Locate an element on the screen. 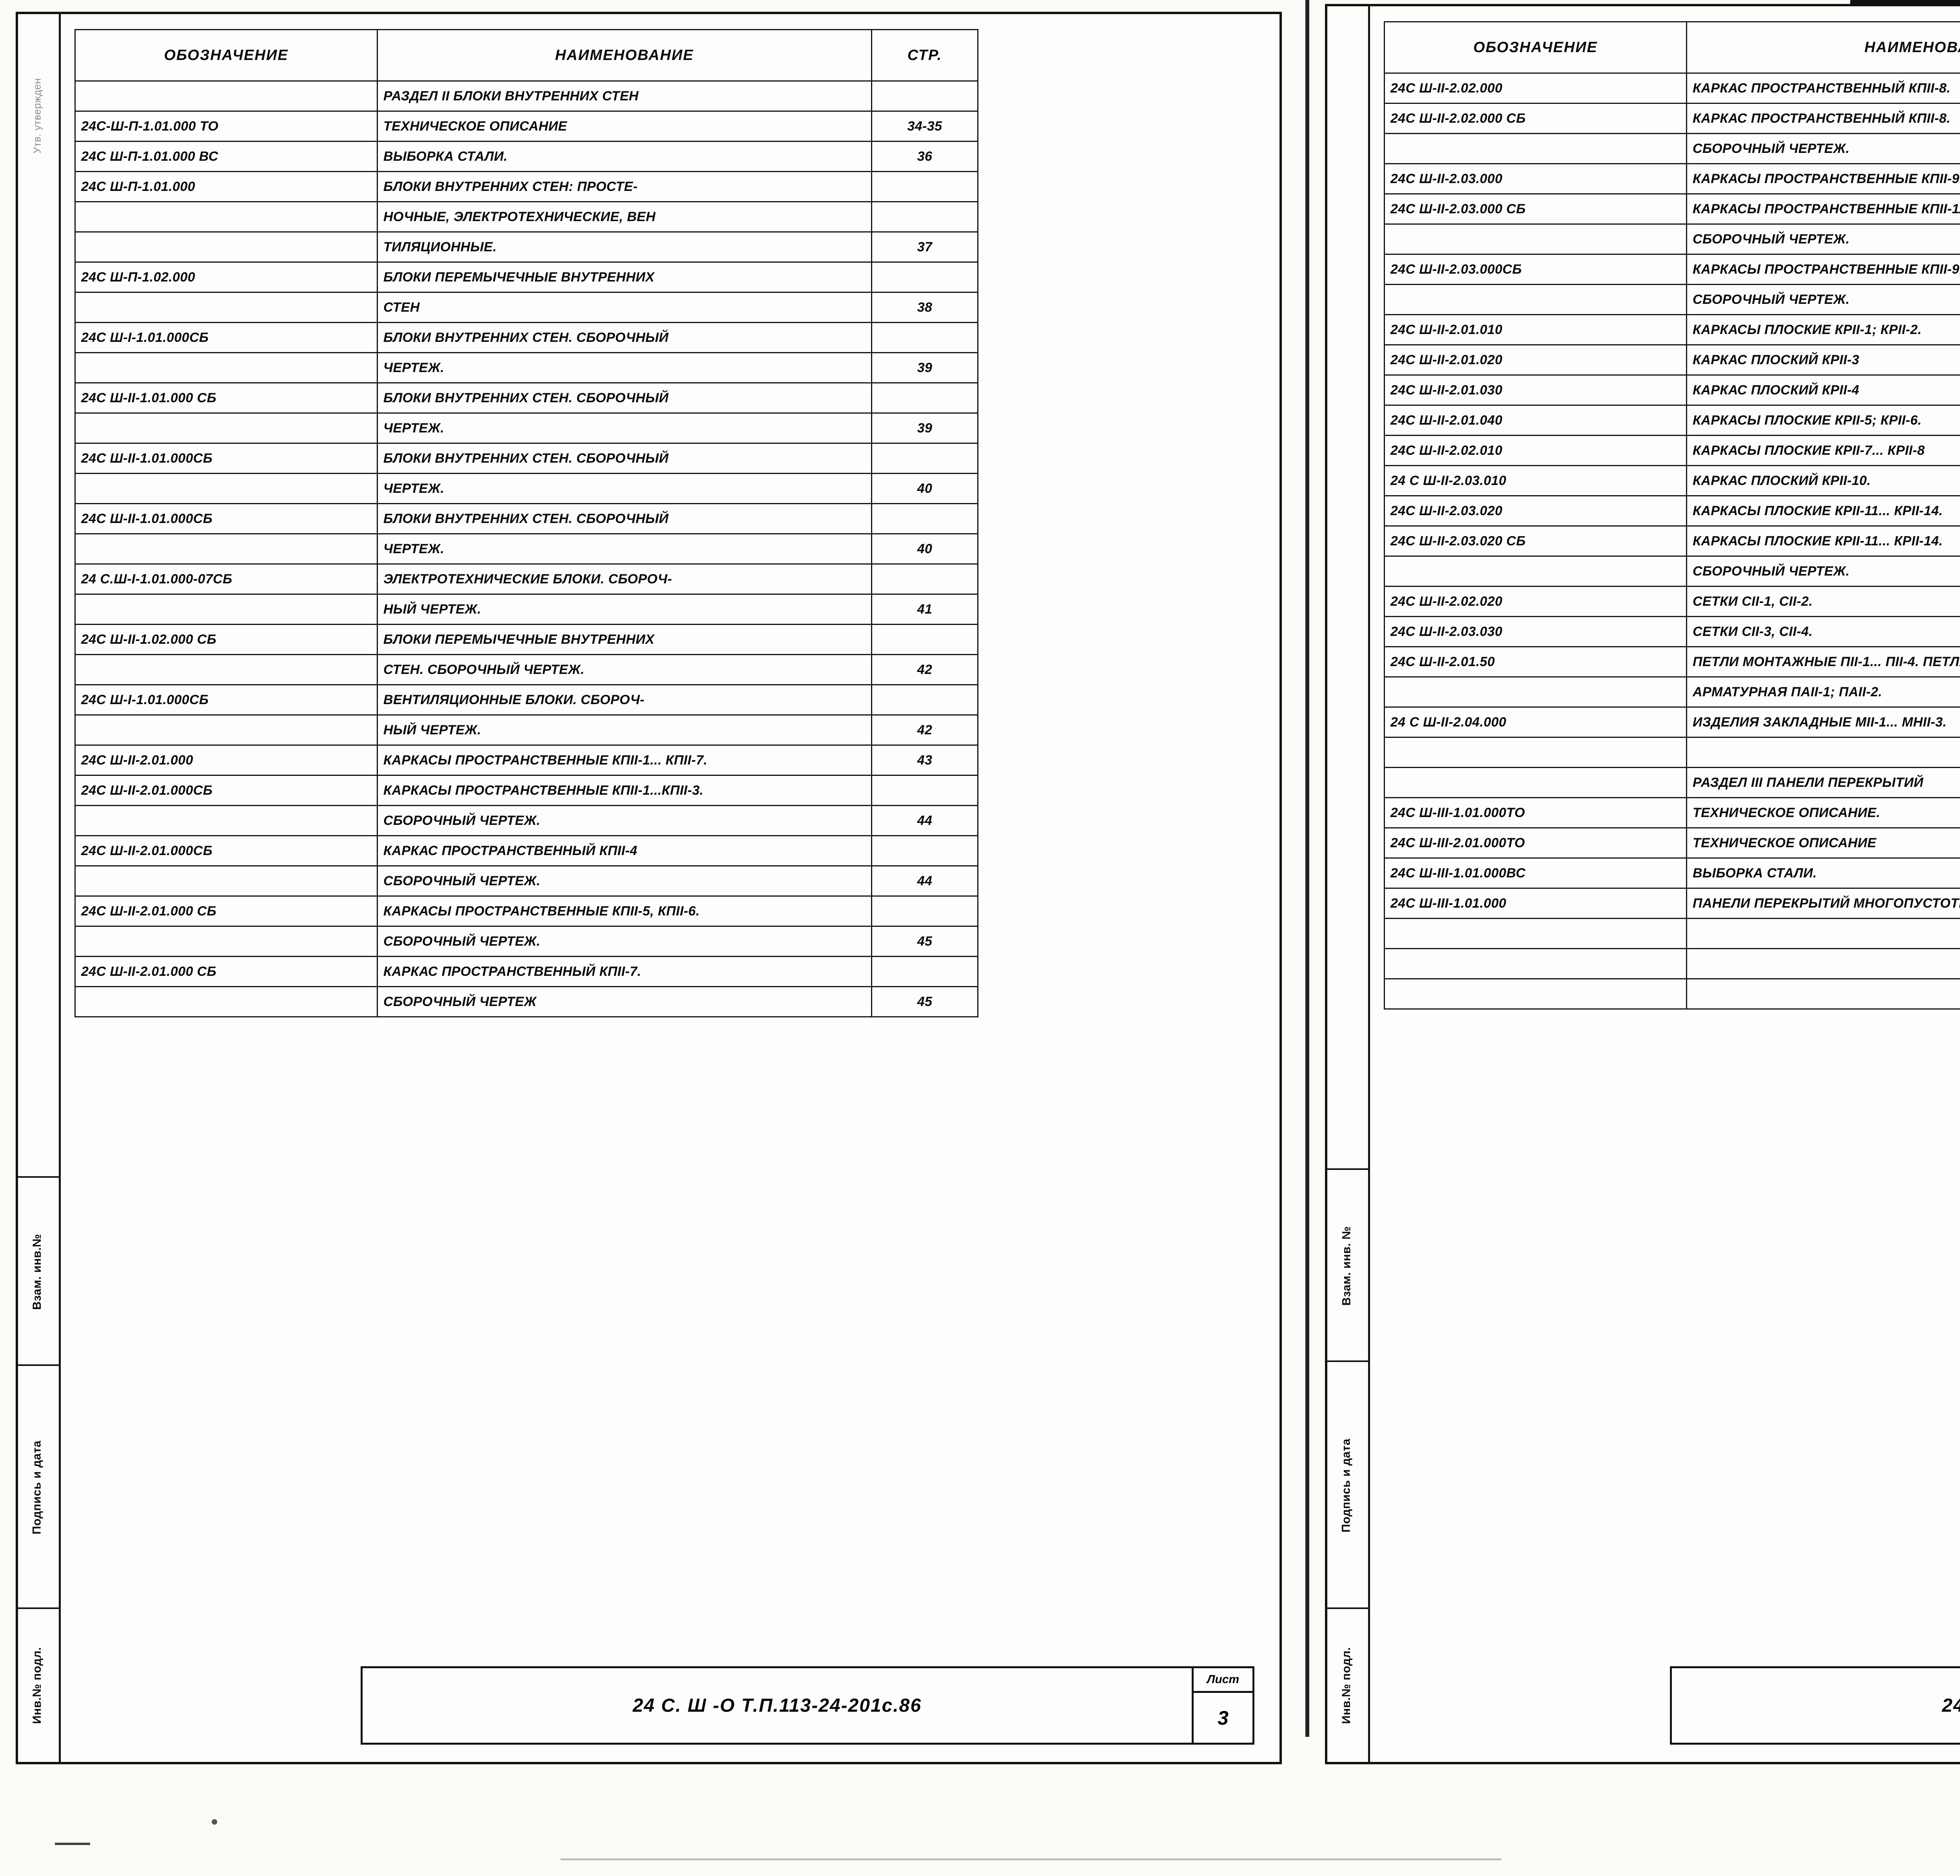 This screenshot has height=1876, width=1960. cell-designation: 24С Ш-III-2.01.000ТО is located at coordinates (1535, 843).